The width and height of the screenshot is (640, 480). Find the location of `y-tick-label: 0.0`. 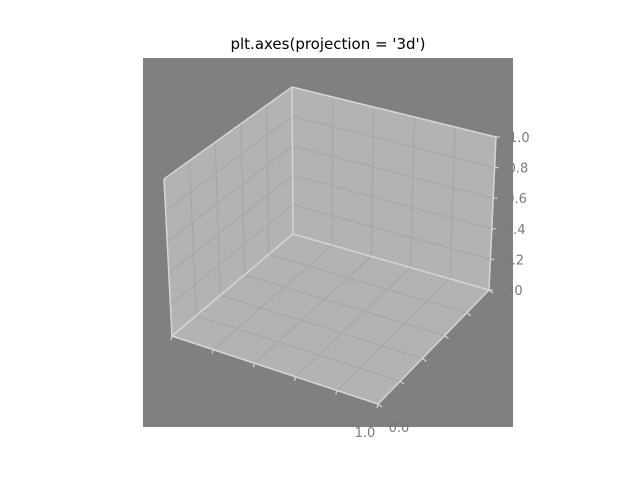

y-tick-label: 0.0 is located at coordinates (399, 428).